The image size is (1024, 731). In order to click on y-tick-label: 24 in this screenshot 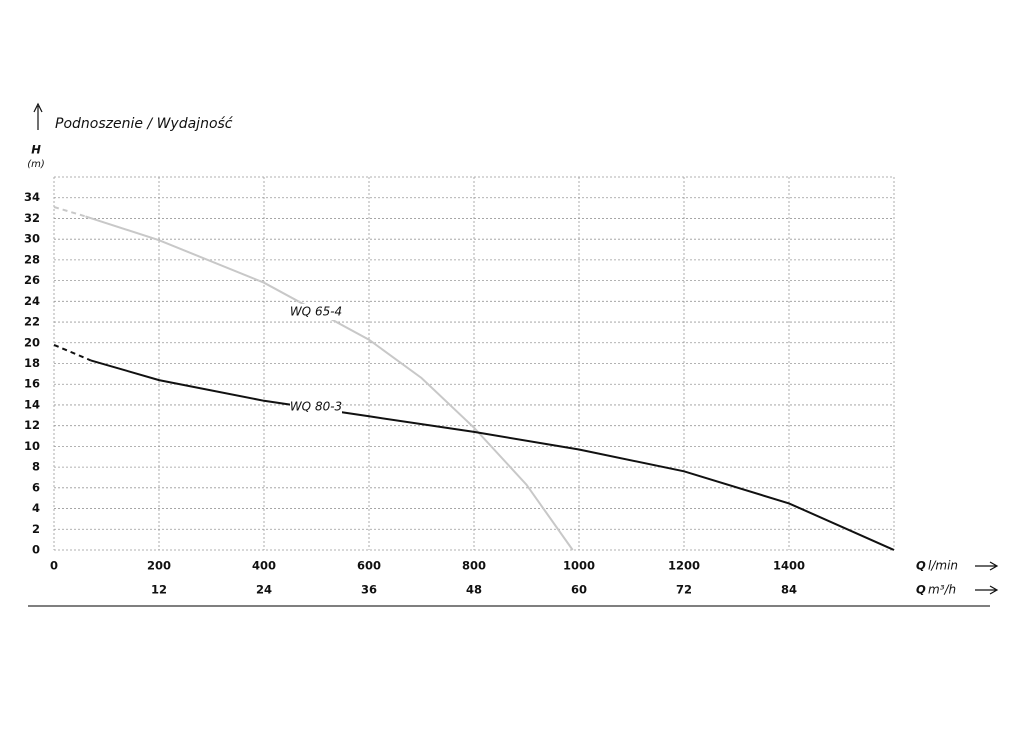, I will do `click(32, 301)`.